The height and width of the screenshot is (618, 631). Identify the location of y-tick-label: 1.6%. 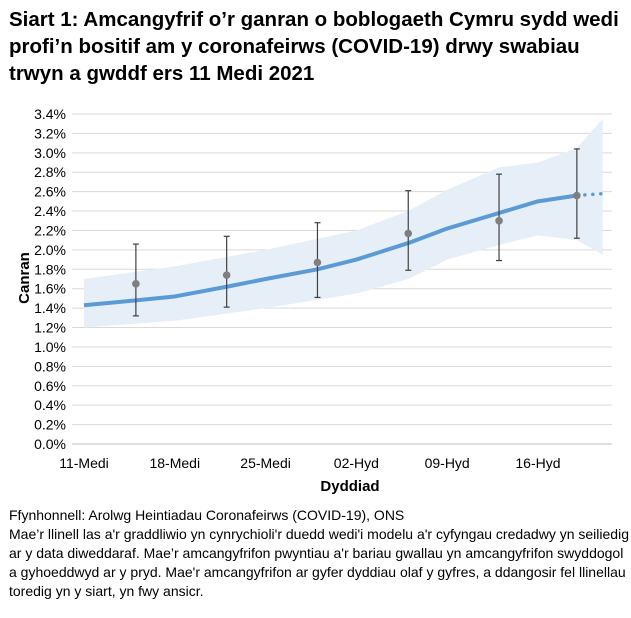
(50, 289).